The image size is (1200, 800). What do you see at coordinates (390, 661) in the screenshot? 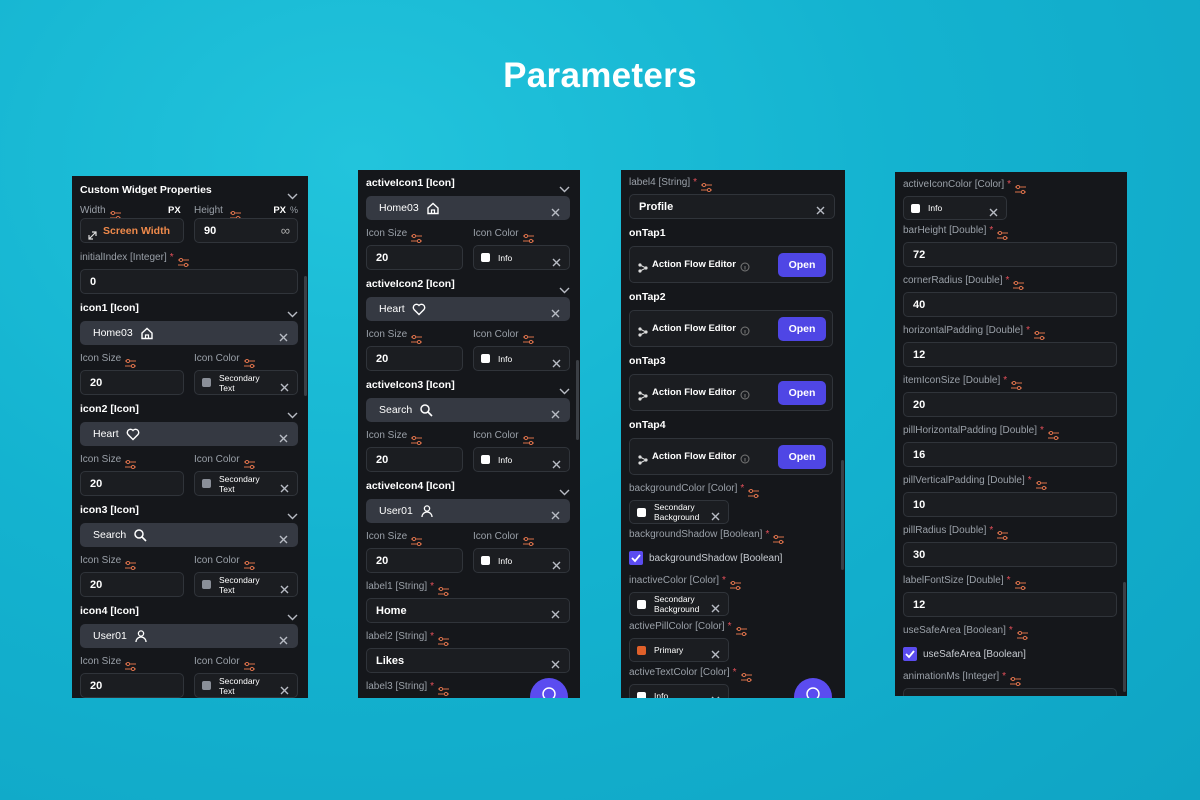
I see `input-value: Likes` at bounding box center [390, 661].